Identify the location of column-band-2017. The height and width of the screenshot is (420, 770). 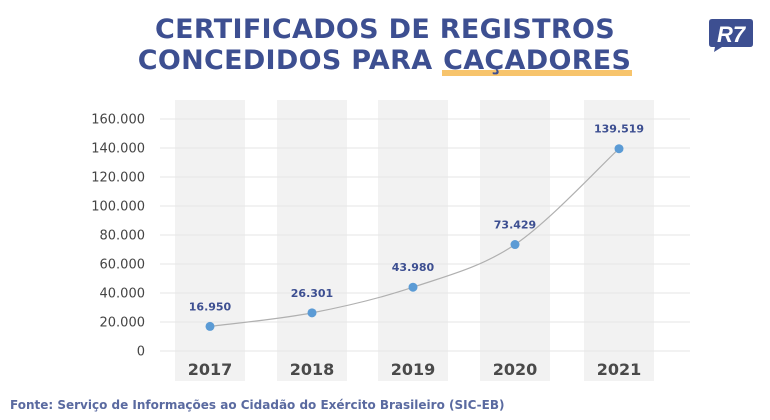
(210, 240).